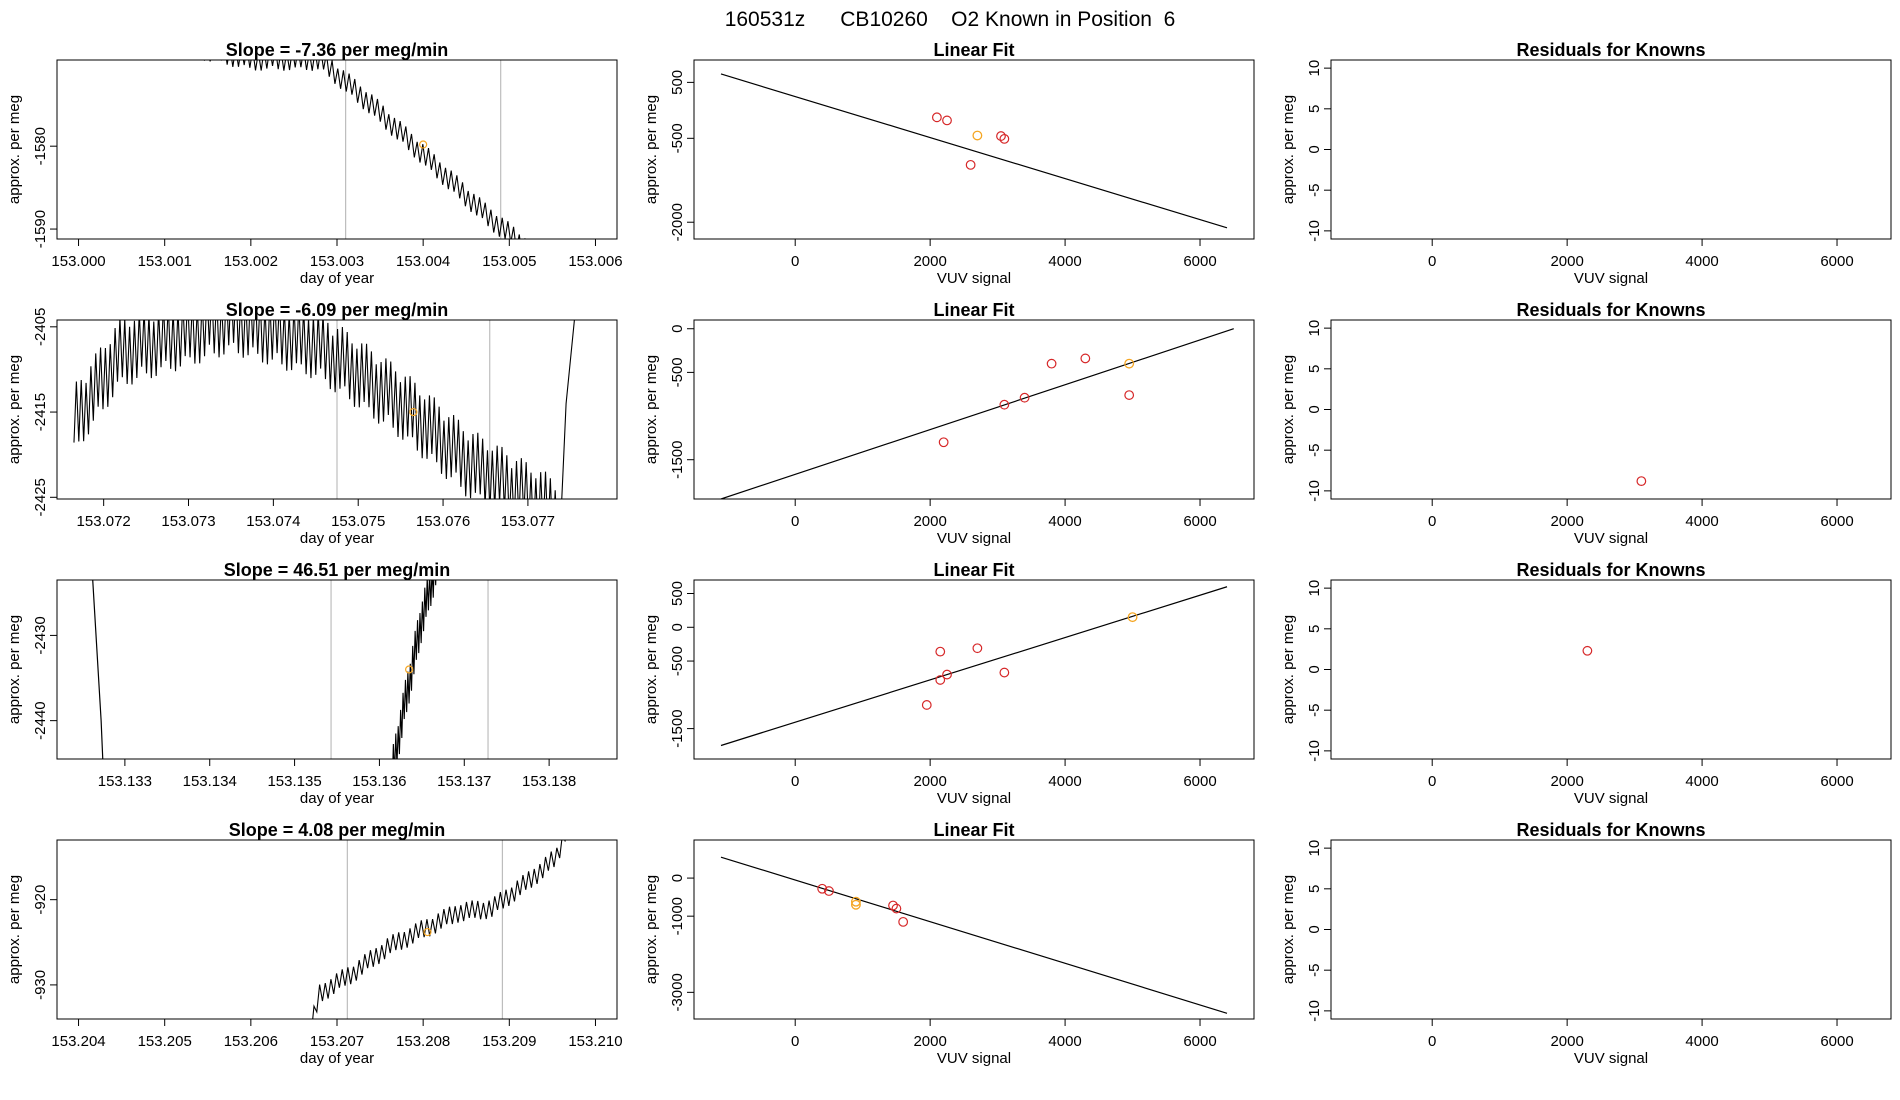 The height and width of the screenshot is (1100, 1900). What do you see at coordinates (358, 521) in the screenshot?
I see `x-tick-label: 153.075` at bounding box center [358, 521].